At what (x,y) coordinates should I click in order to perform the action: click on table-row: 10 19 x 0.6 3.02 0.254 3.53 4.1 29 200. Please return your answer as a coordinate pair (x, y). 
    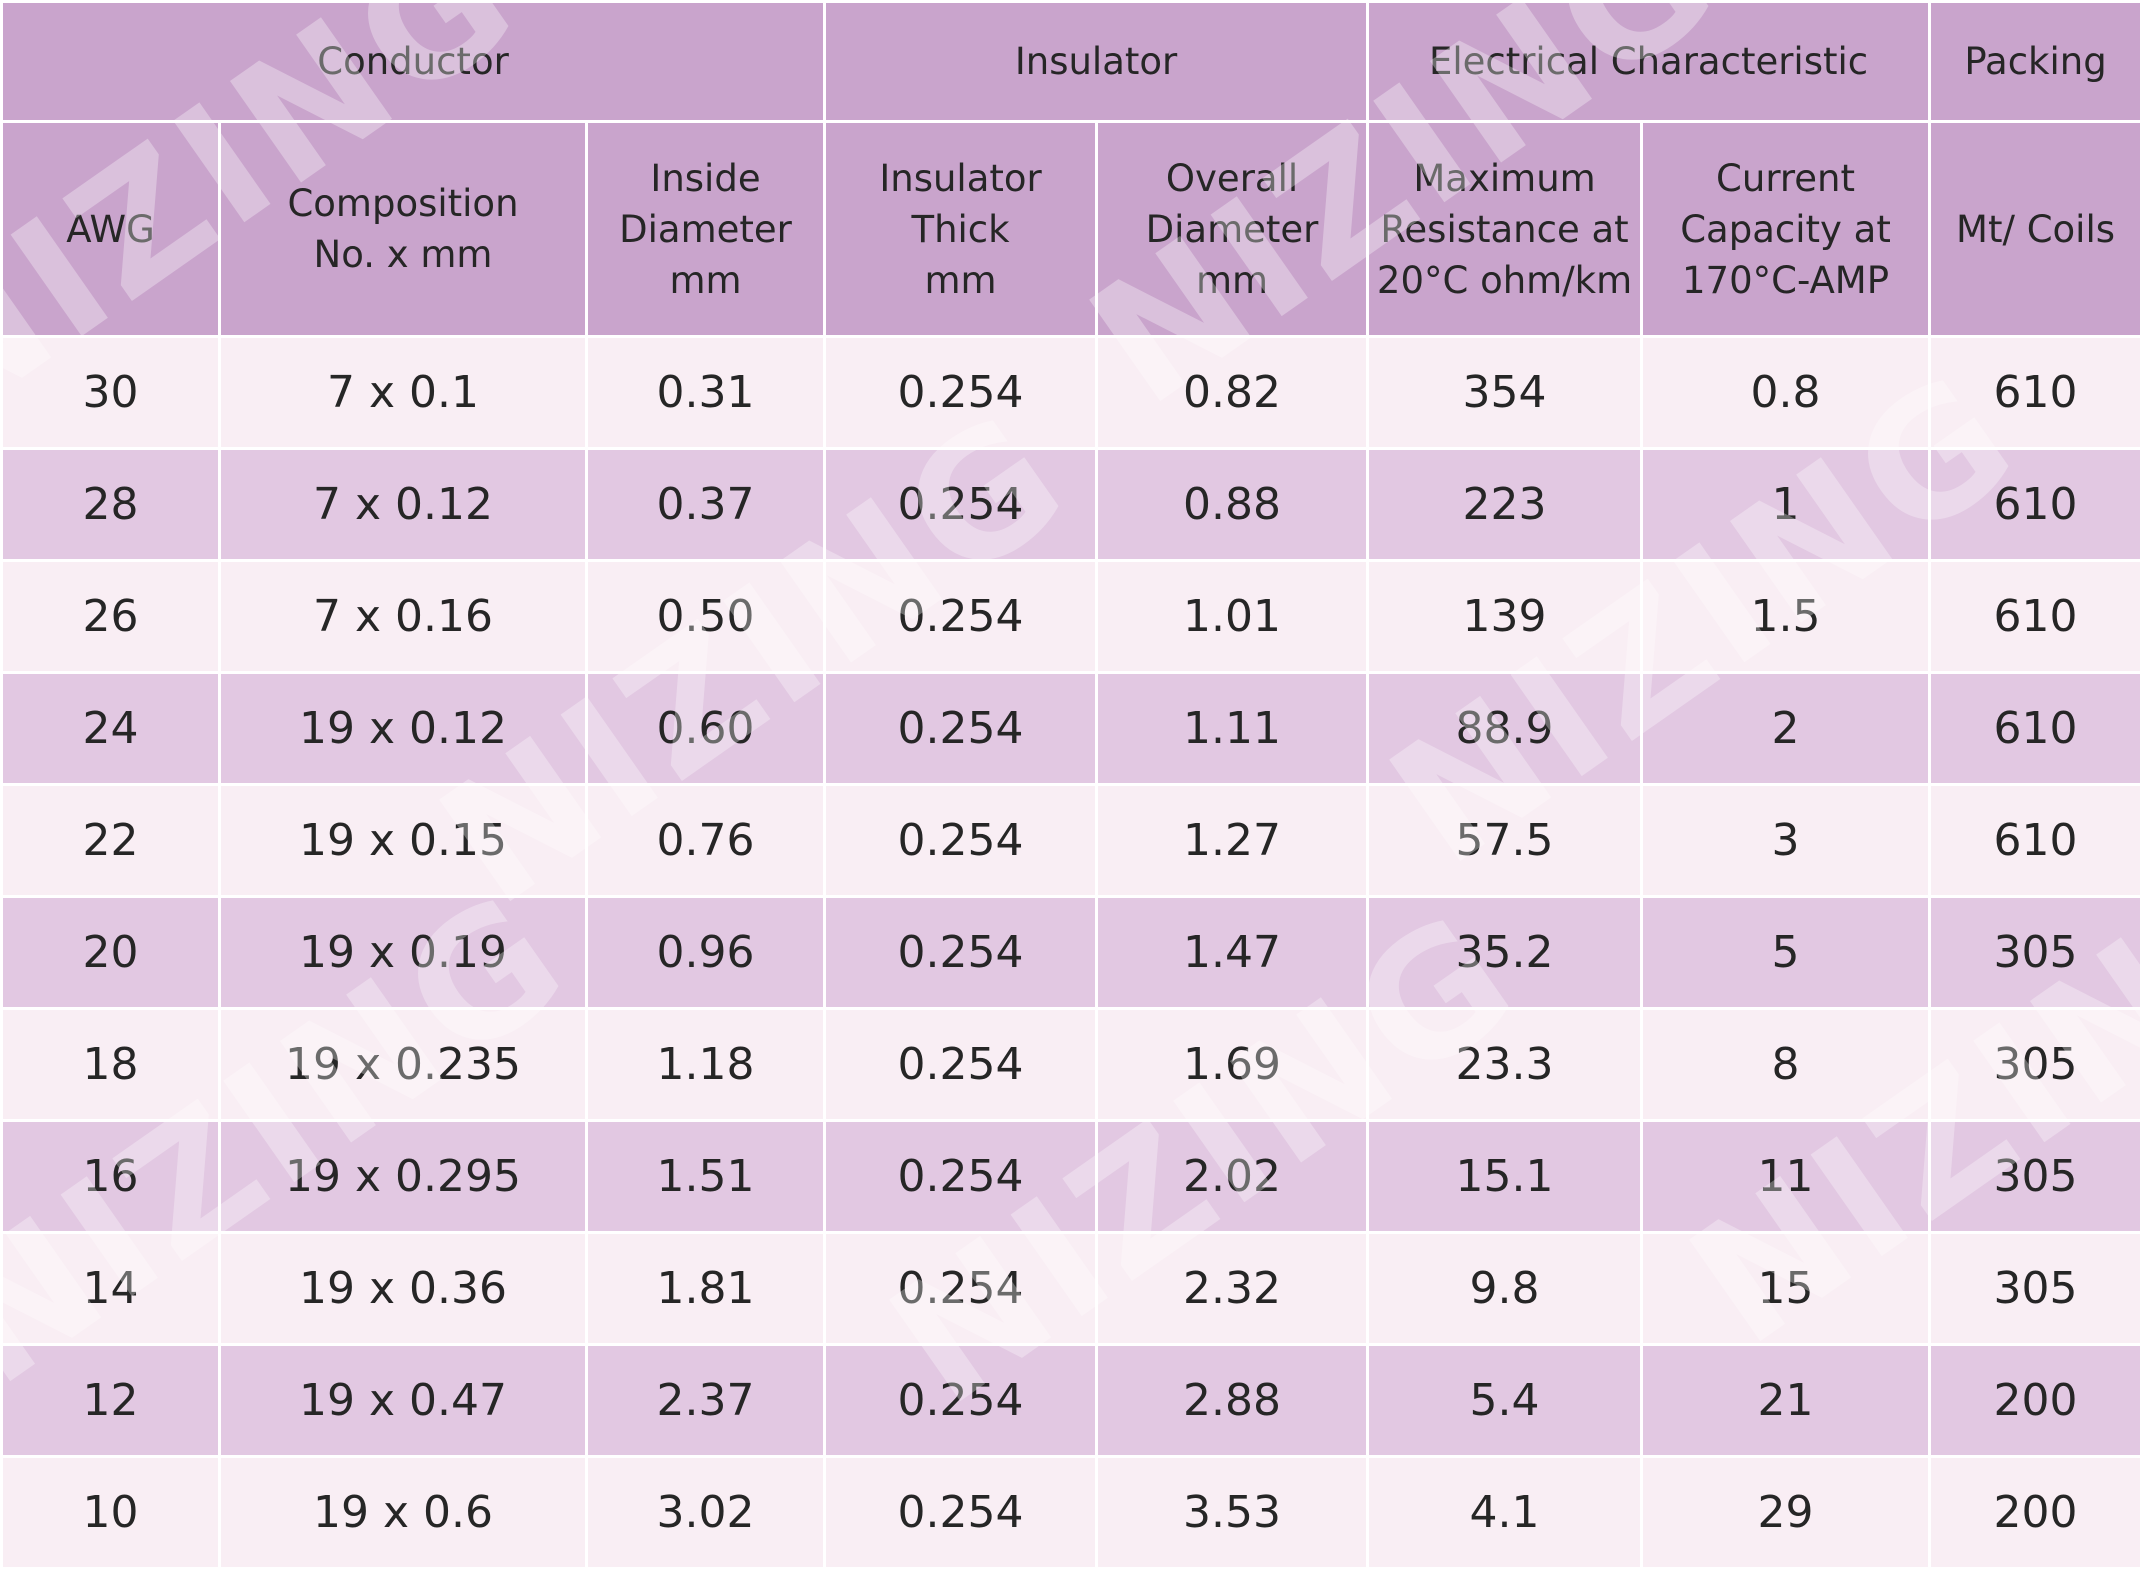
    Looking at the image, I should click on (1071, 1513).